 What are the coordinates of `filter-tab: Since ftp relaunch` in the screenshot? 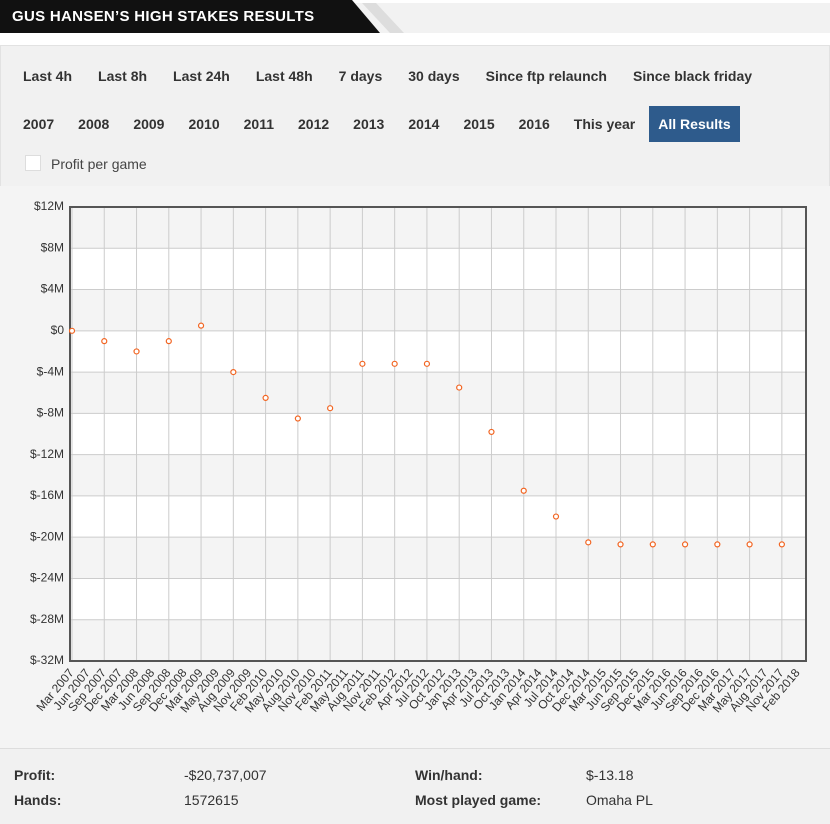 It's located at (546, 76).